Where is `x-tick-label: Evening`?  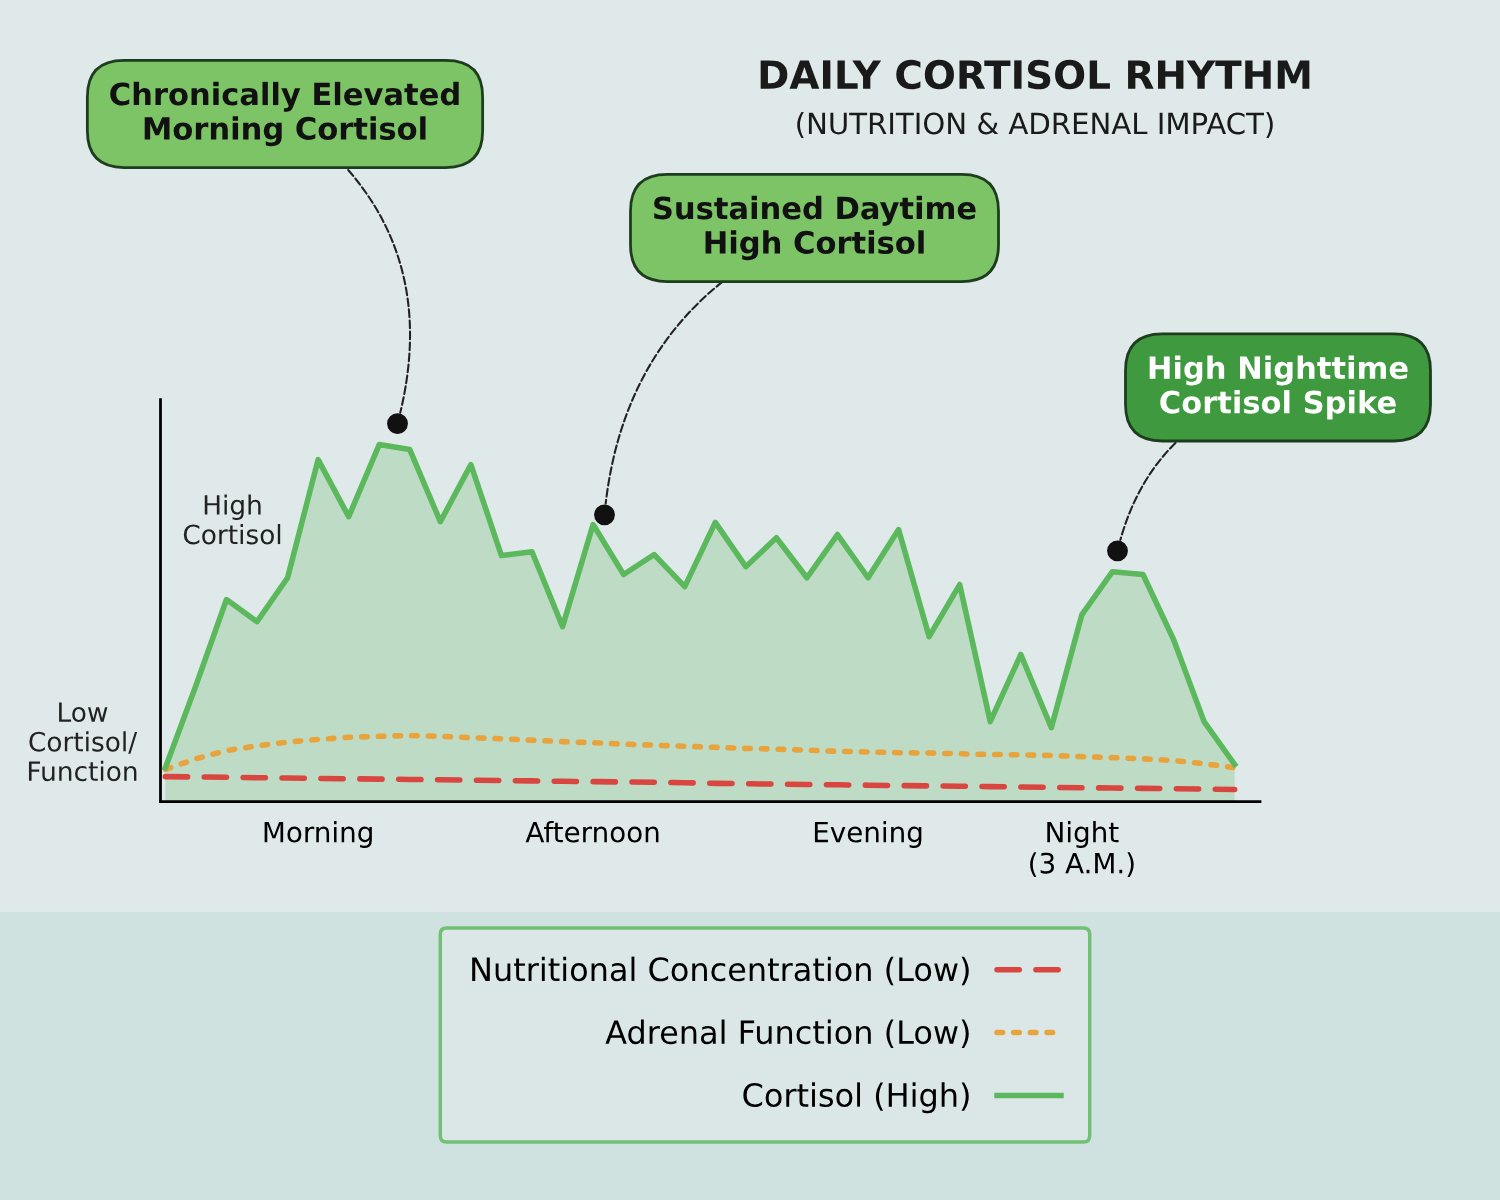 x-tick-label: Evening is located at coordinates (868, 834).